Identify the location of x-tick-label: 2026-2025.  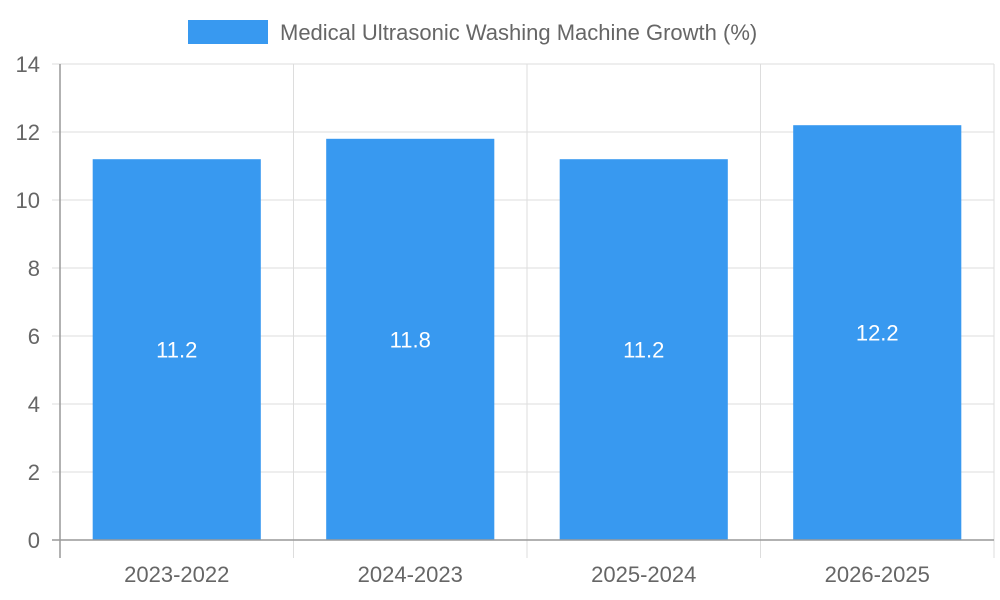
(877, 574).